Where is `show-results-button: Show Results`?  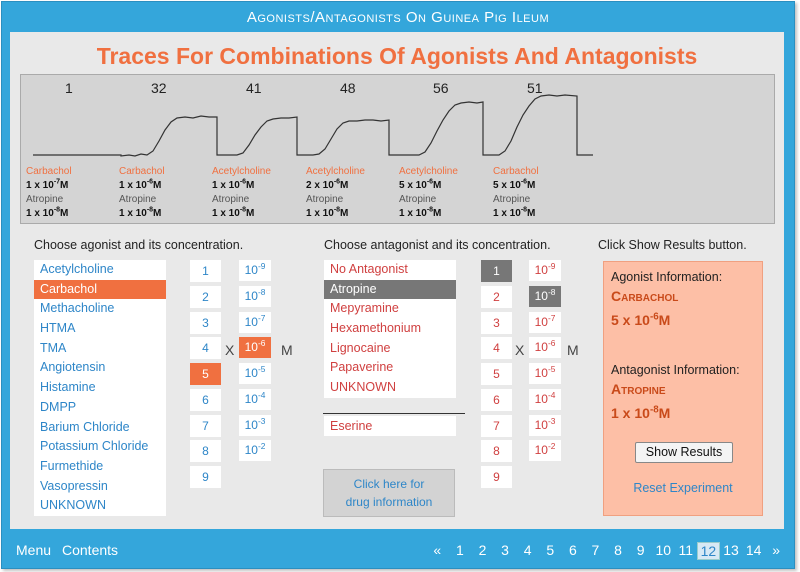
show-results-button: Show Results is located at coordinates (684, 452).